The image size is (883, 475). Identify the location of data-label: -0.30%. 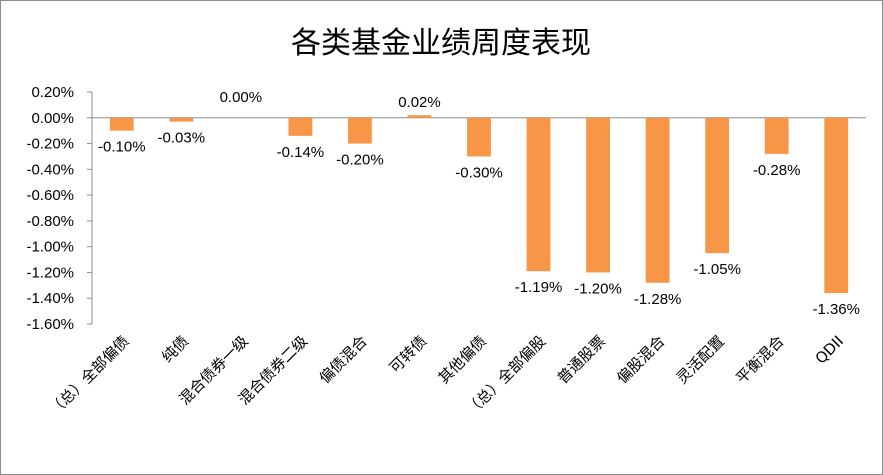
(479, 172).